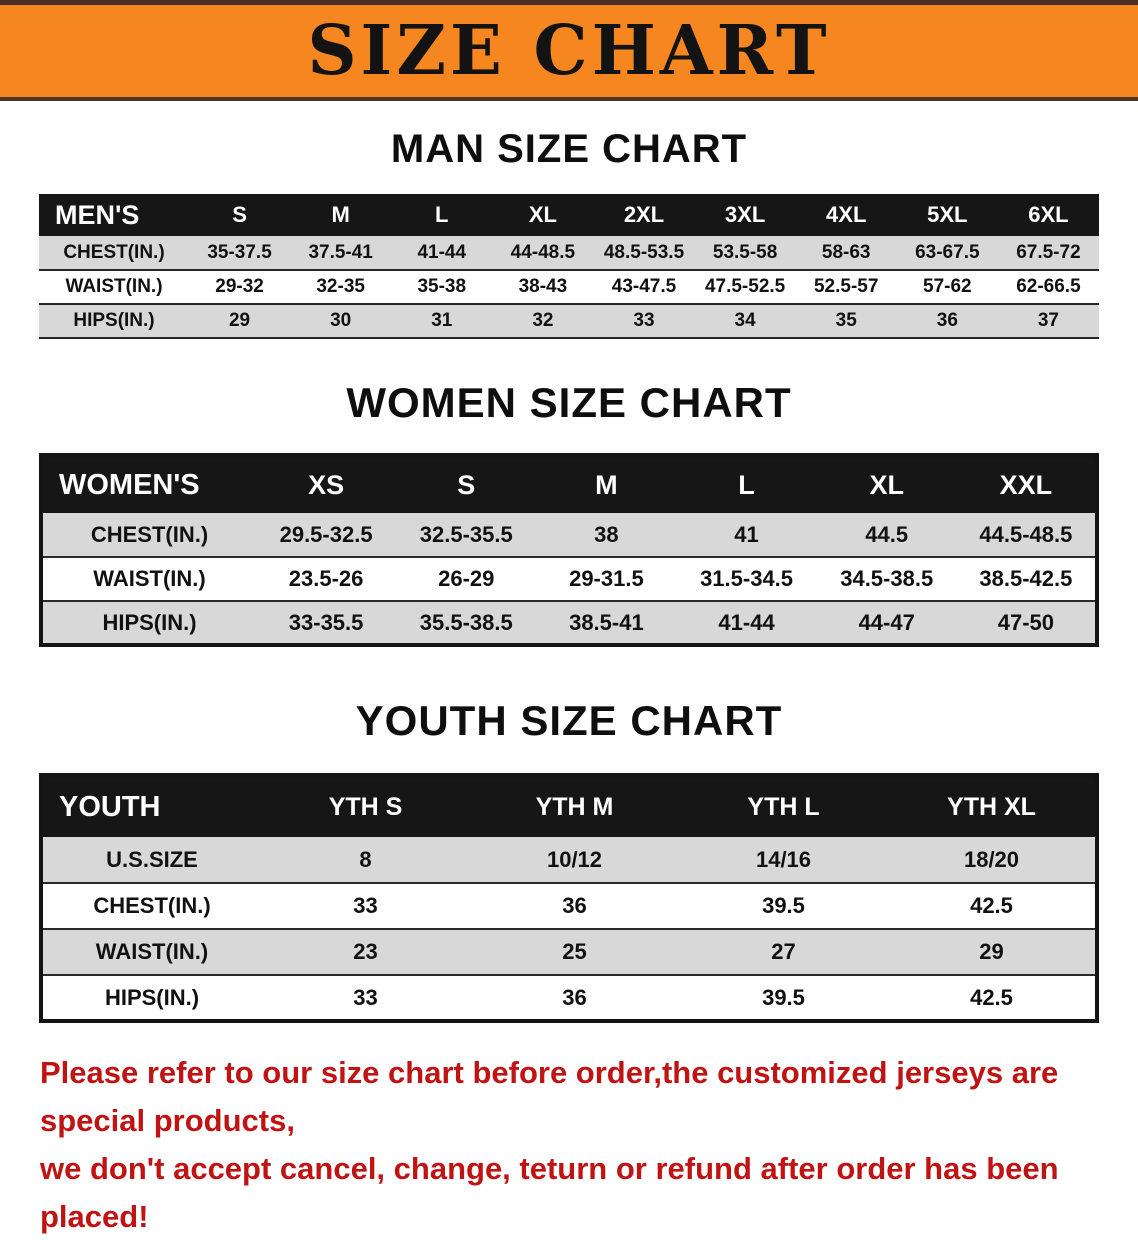 The image size is (1138, 1241). What do you see at coordinates (239, 252) in the screenshot?
I see `size-cell: 35-37.5` at bounding box center [239, 252].